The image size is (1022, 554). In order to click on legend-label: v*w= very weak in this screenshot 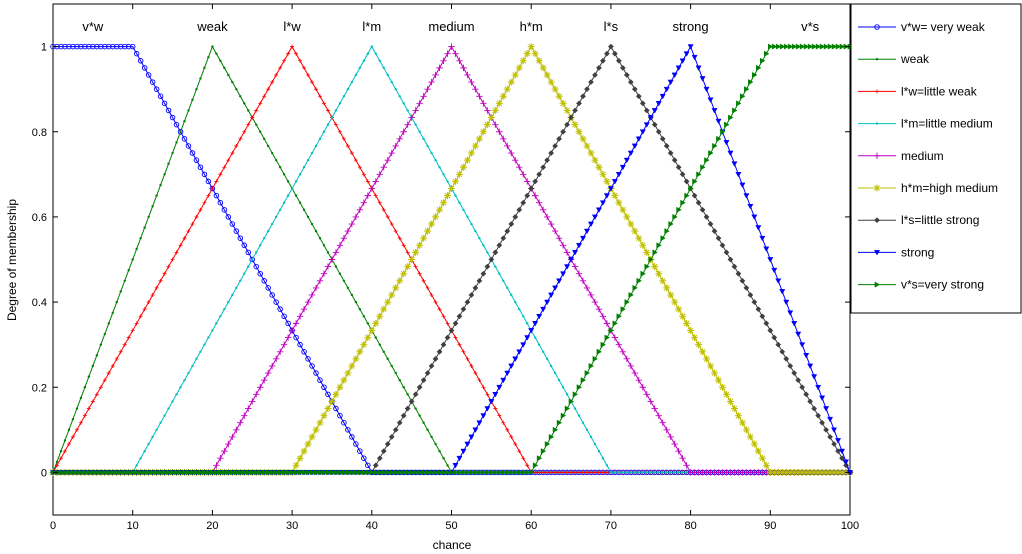, I will do `click(943, 27)`.